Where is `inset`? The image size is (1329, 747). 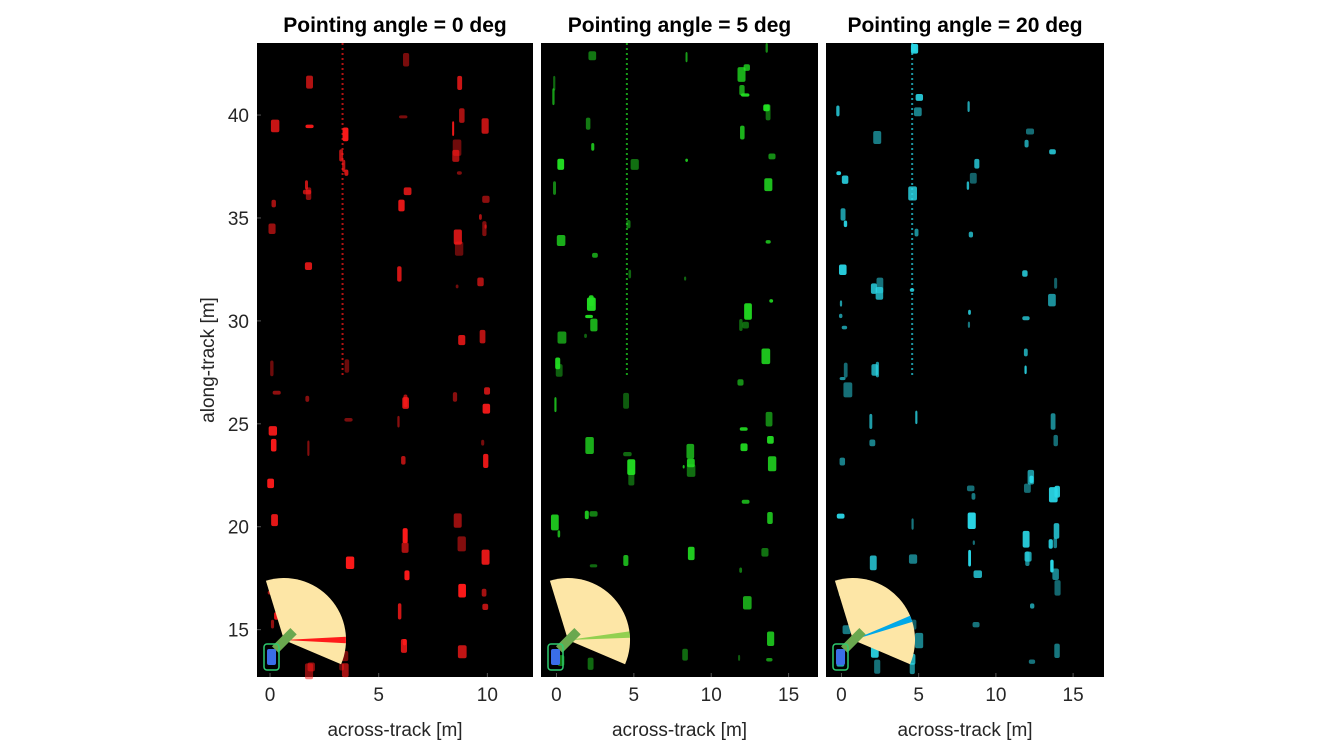
inset is located at coordinates (305, 624).